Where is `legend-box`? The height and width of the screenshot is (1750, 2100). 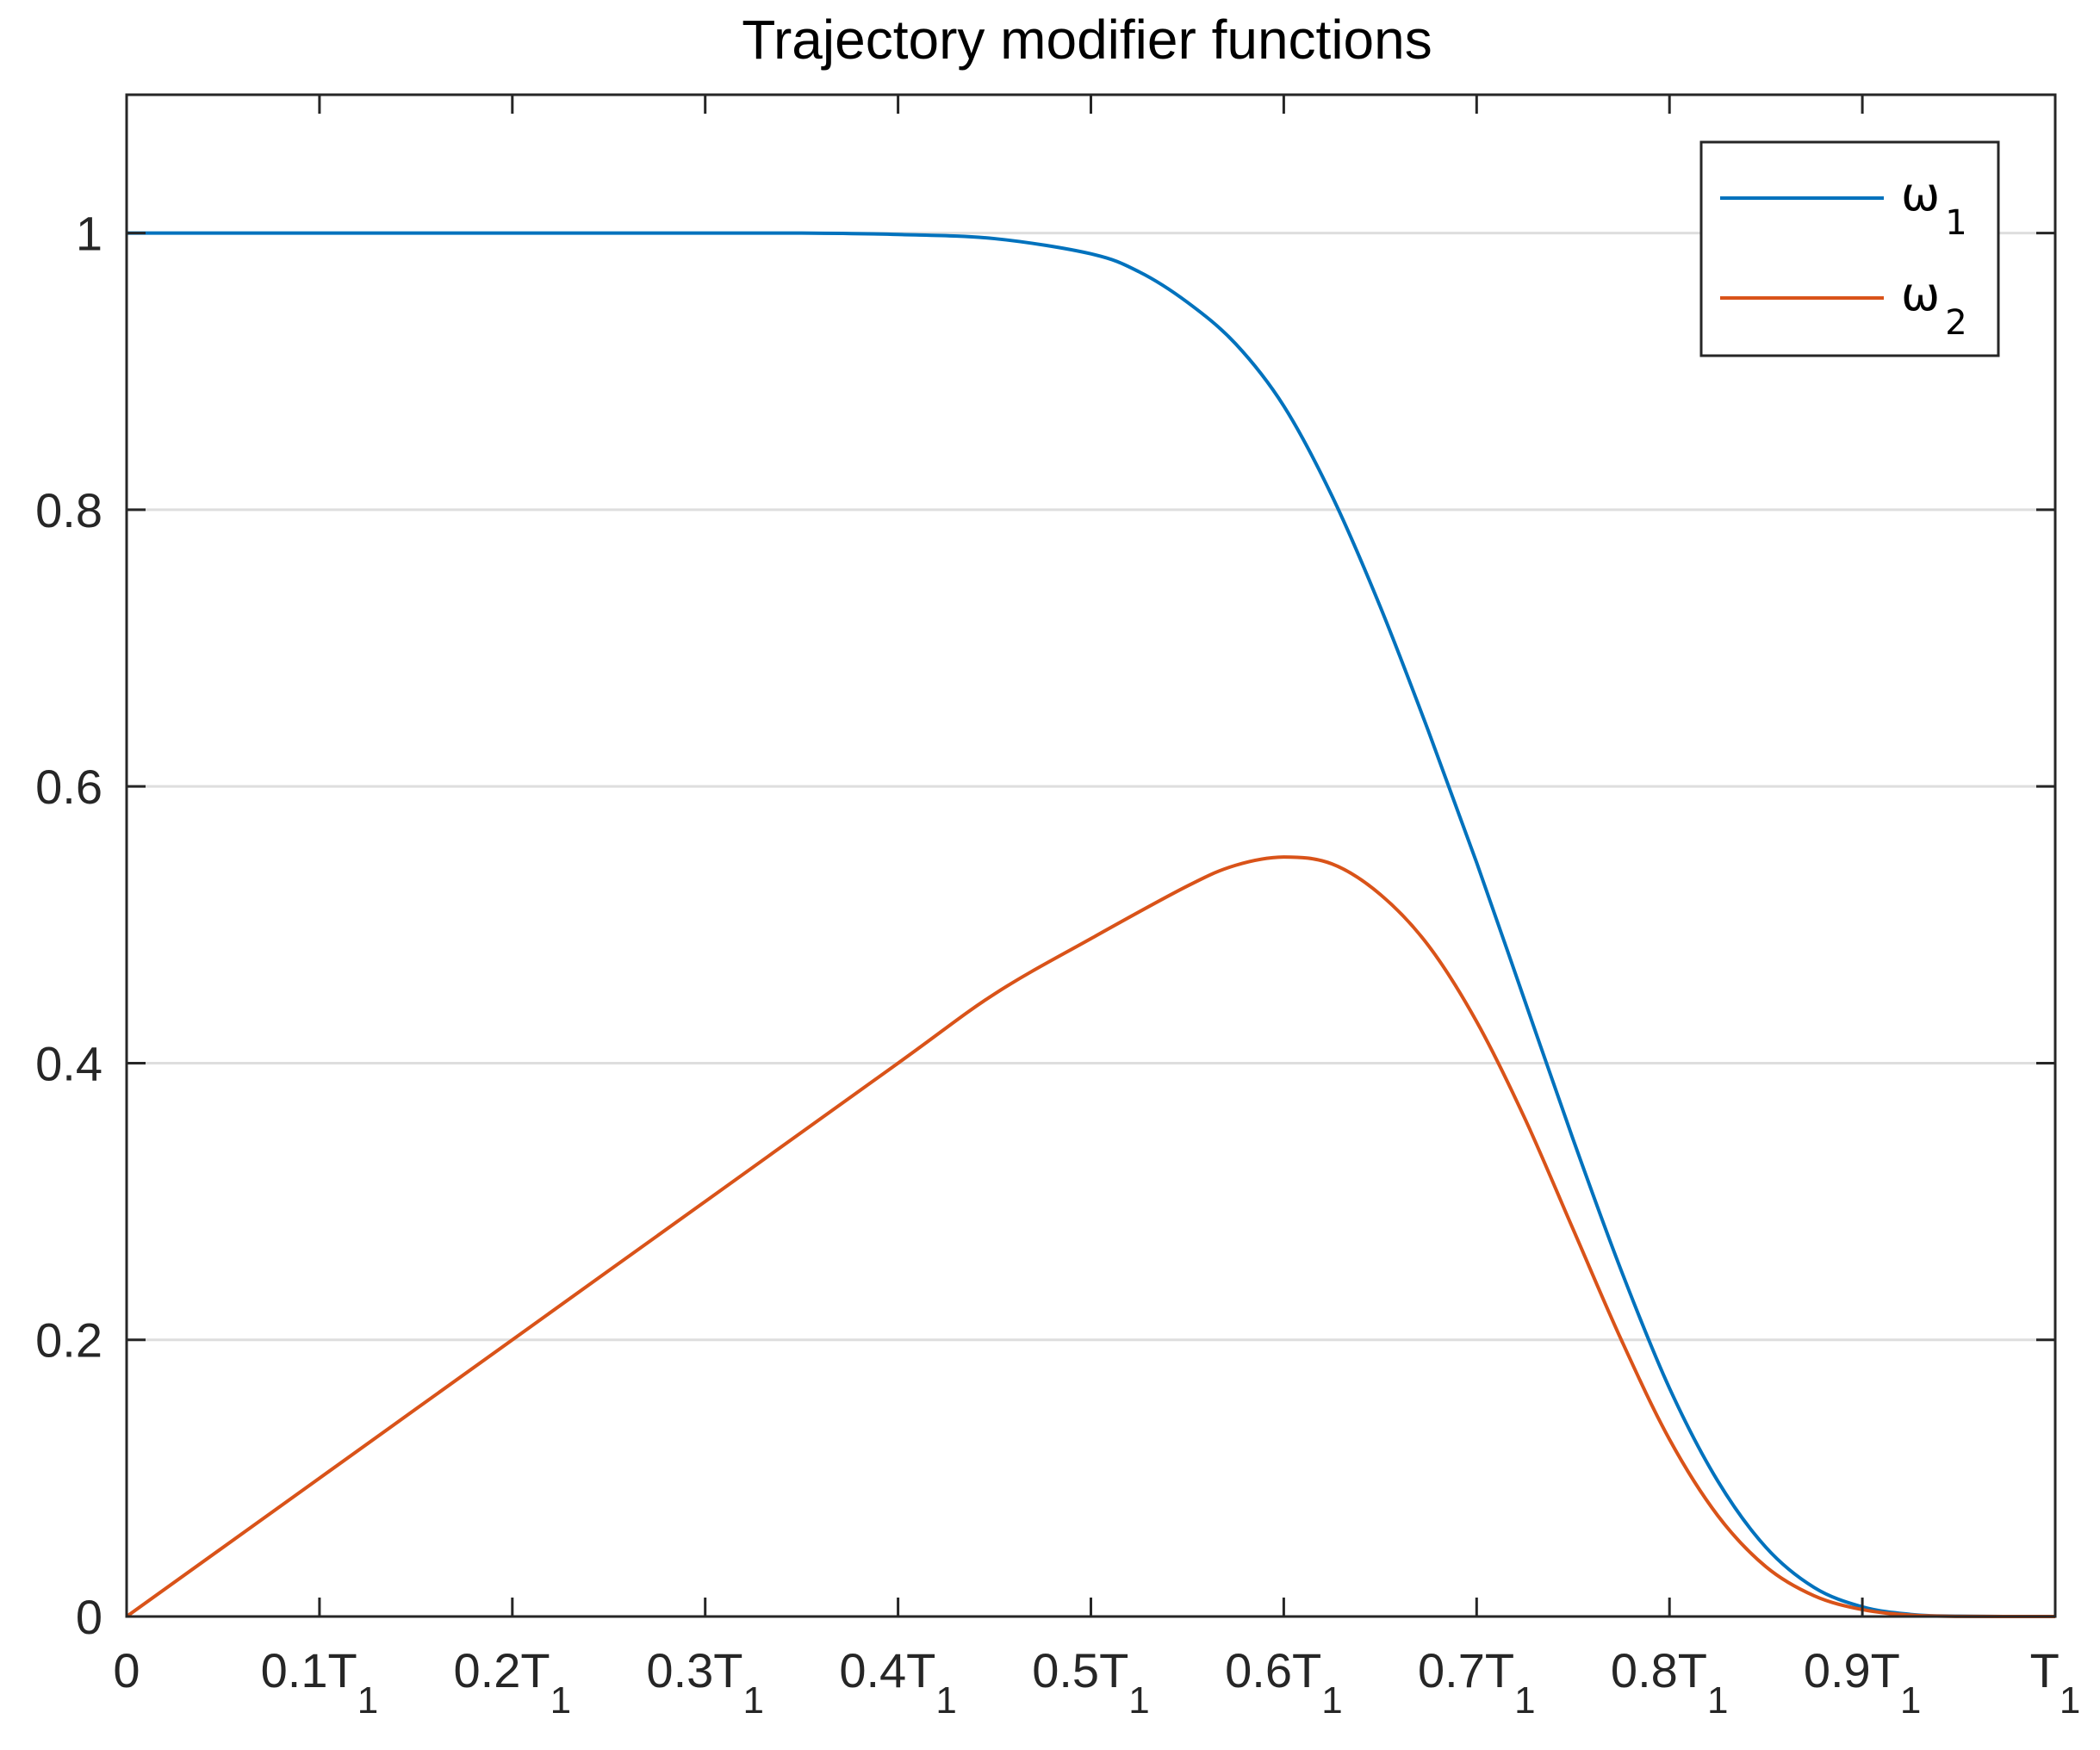
legend-box is located at coordinates (1849, 248).